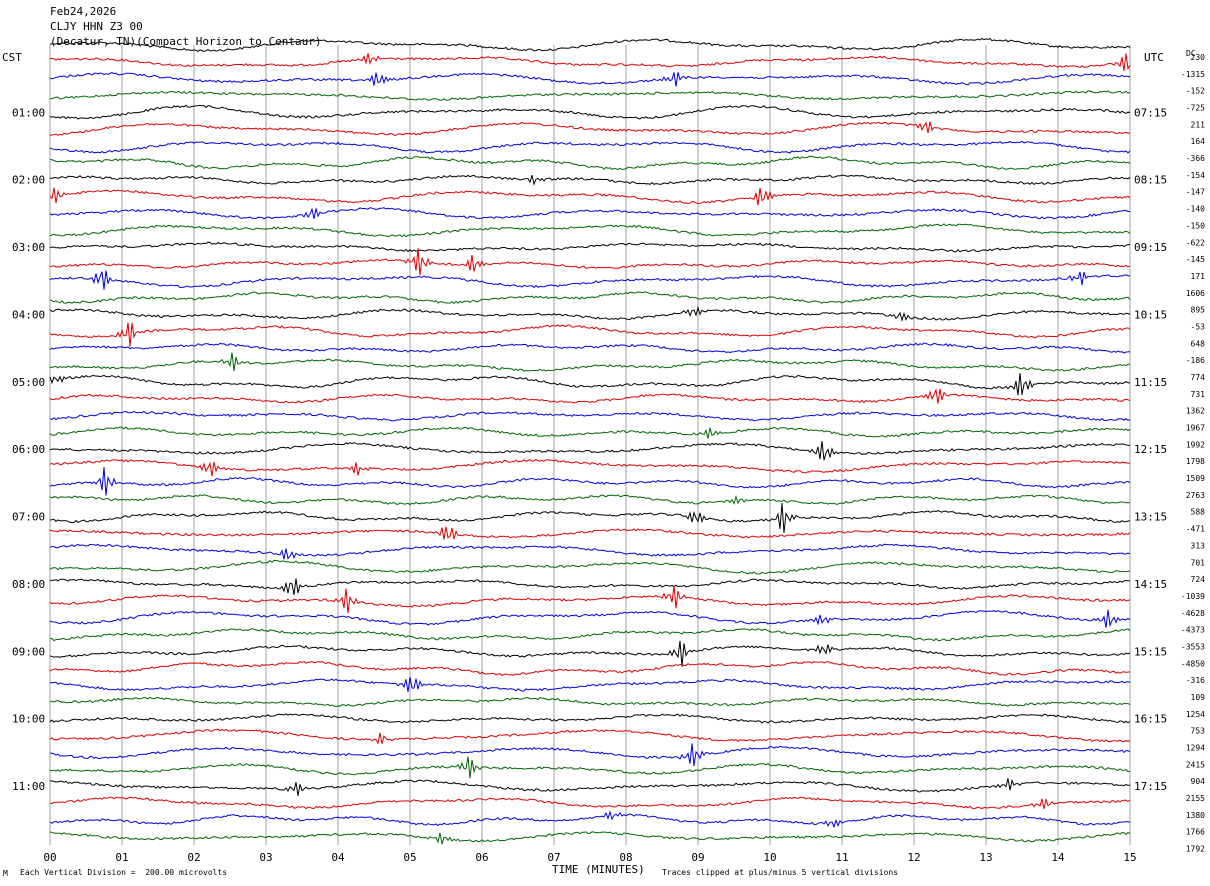  What do you see at coordinates (1150, 719) in the screenshot?
I see `right-time-label: 16:15` at bounding box center [1150, 719].